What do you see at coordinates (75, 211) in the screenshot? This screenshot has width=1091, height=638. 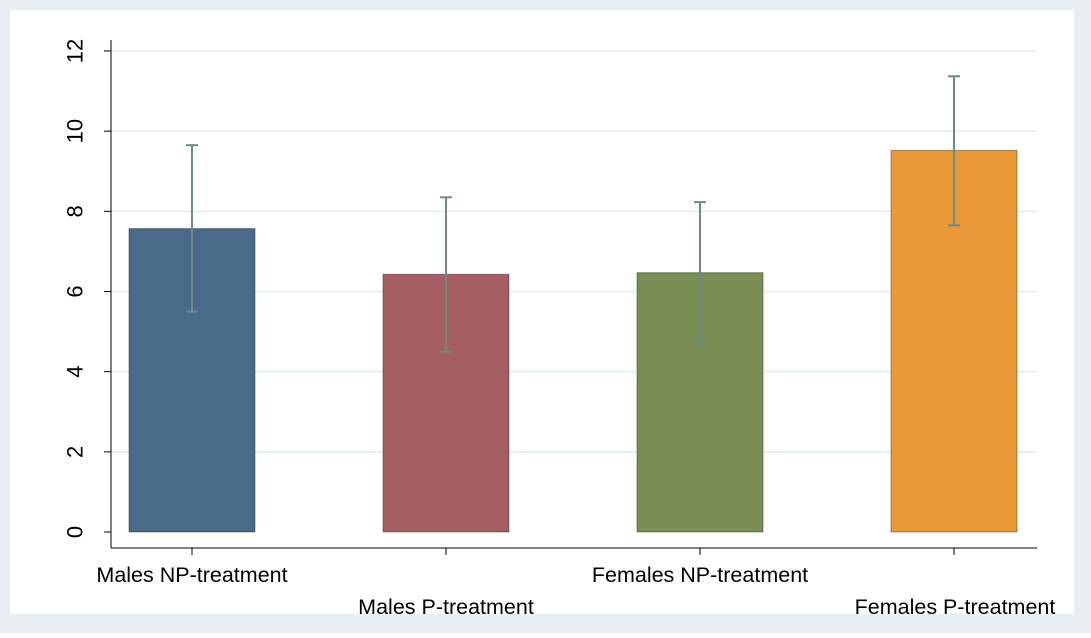 I see `y-tick-label: 8` at bounding box center [75, 211].